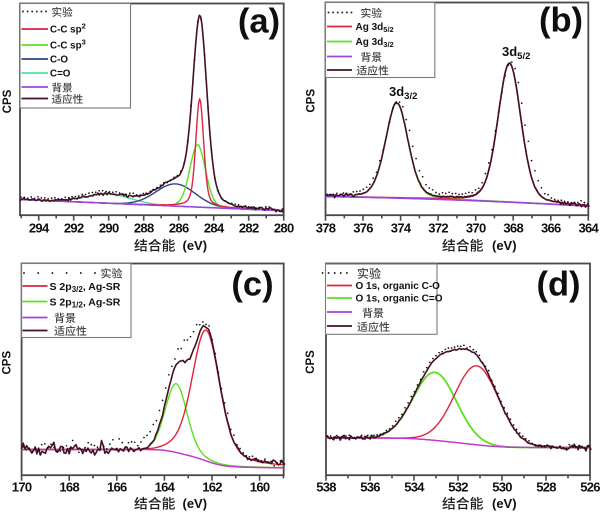 The height and width of the screenshot is (513, 600). Describe the element at coordinates (438, 228) in the screenshot. I see `svg-text: 372` at that location.